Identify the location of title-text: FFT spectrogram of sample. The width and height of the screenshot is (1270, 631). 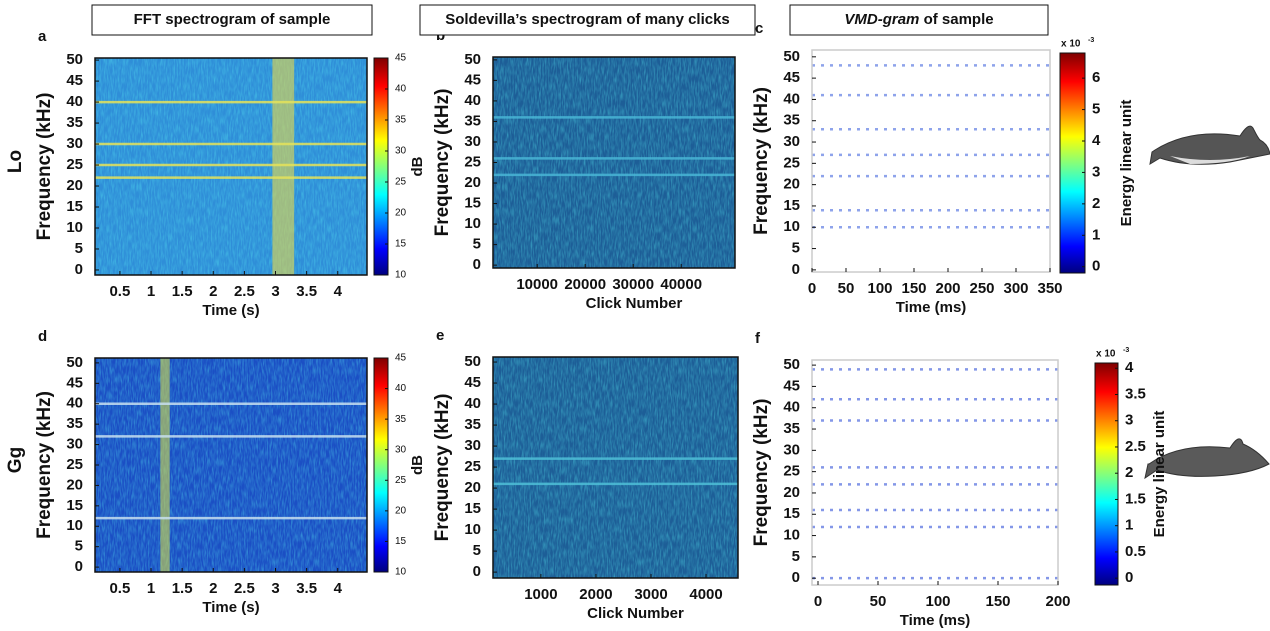
(232, 19).